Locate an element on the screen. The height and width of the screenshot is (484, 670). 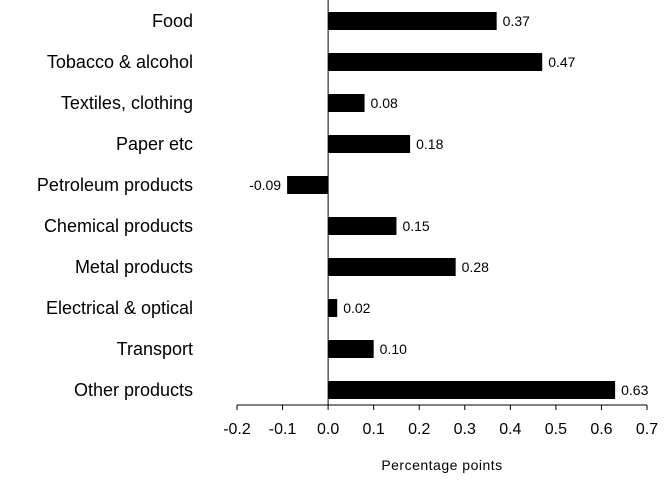
value-label: 0.08 is located at coordinates (384, 103).